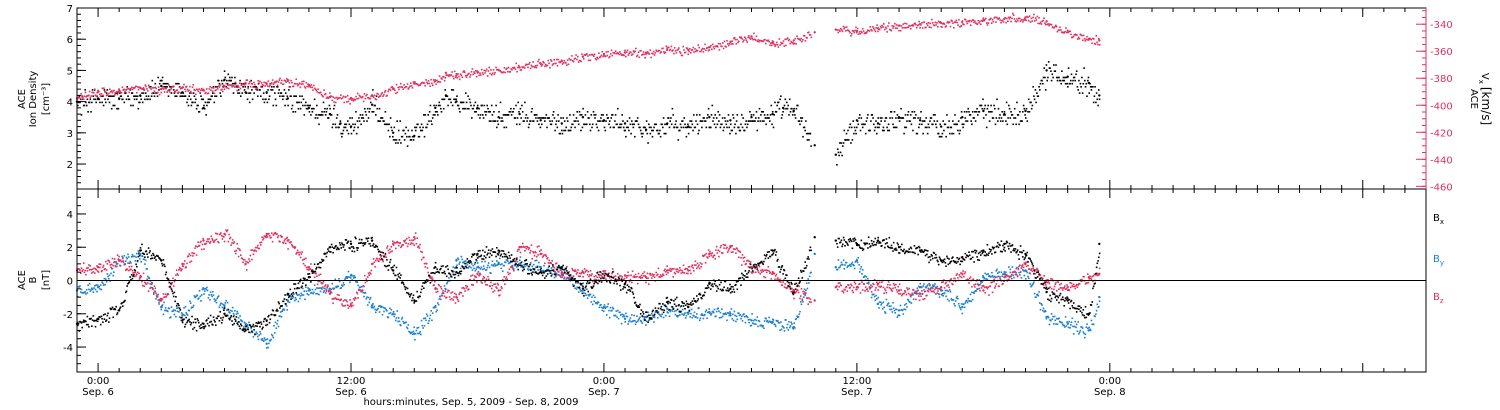  Describe the element at coordinates (1486, 106) in the screenshot. I see `right-ylabel-unit: [km/s]` at that location.